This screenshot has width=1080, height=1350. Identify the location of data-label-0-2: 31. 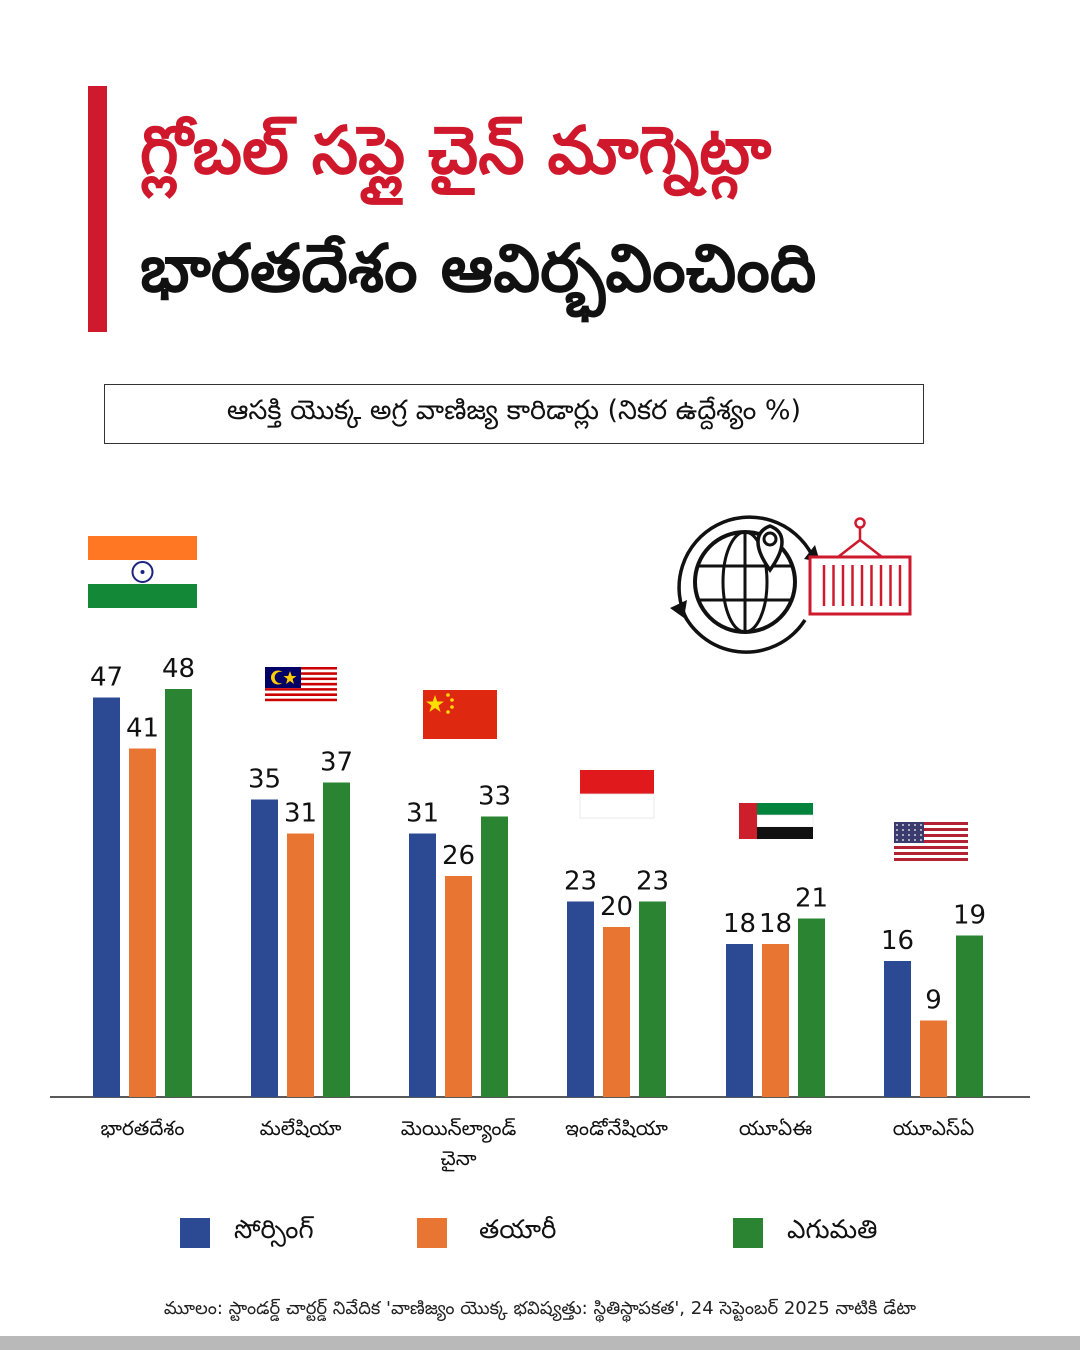
(422, 814).